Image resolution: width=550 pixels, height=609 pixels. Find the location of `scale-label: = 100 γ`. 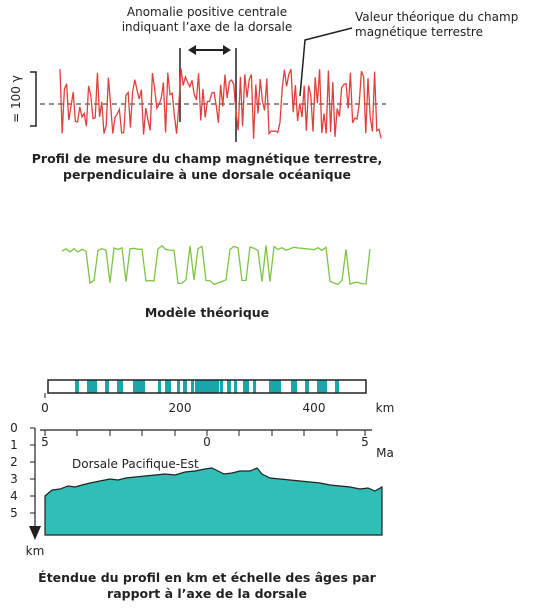

scale-label: = 100 γ is located at coordinates (16, 99).